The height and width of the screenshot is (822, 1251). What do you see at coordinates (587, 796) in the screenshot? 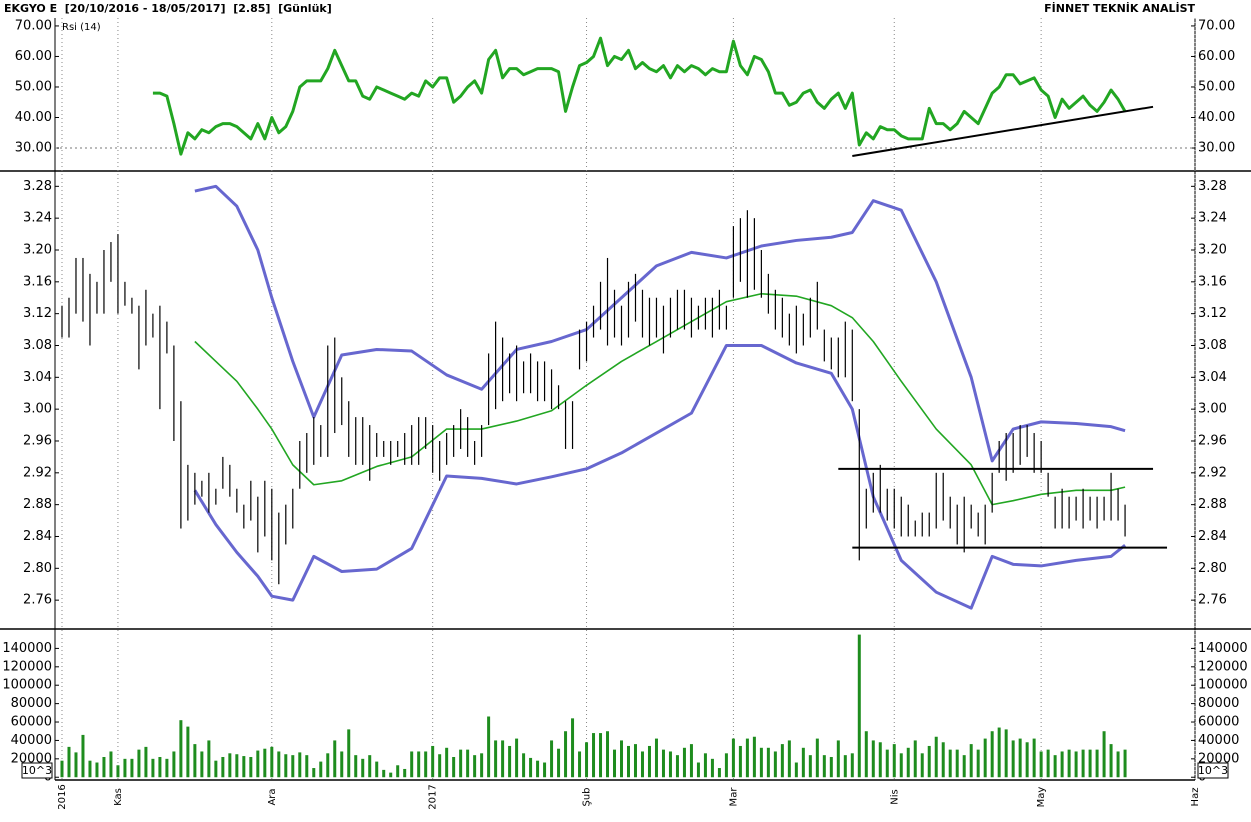
I see `x-tick-label: Şub` at bounding box center [587, 796].